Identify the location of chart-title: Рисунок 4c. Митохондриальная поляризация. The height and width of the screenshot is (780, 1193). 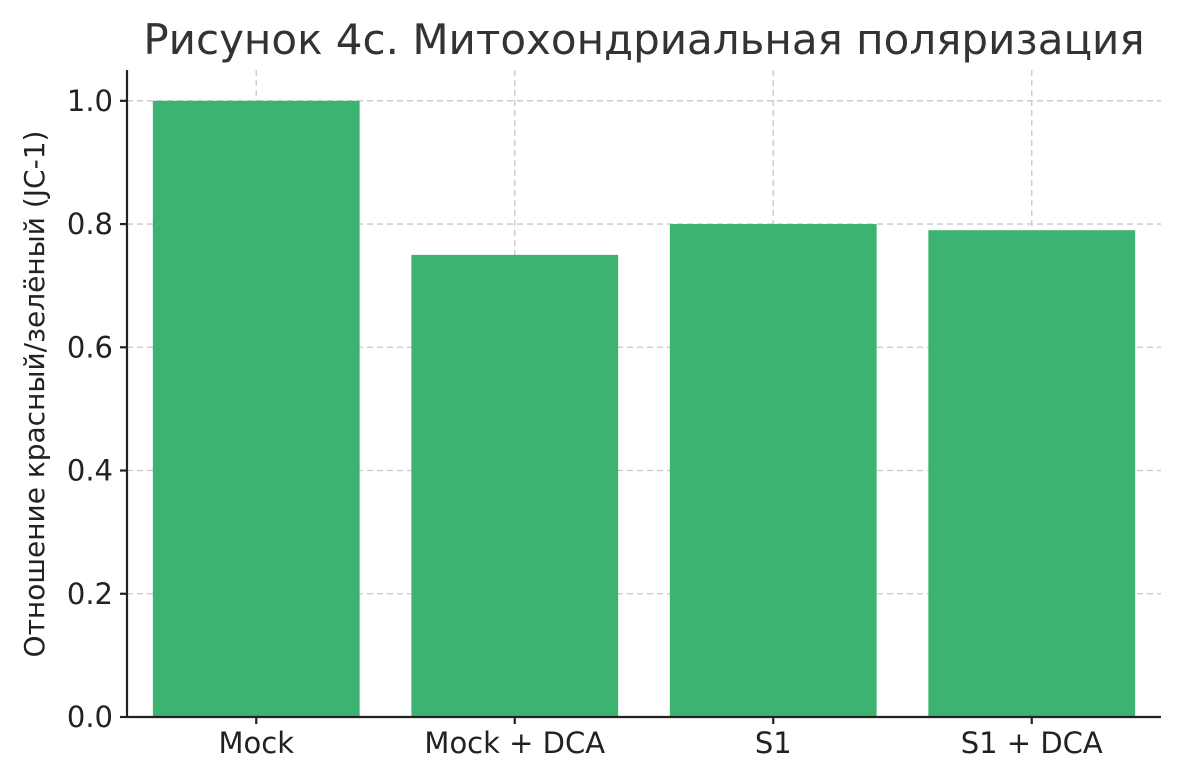
(643, 39).